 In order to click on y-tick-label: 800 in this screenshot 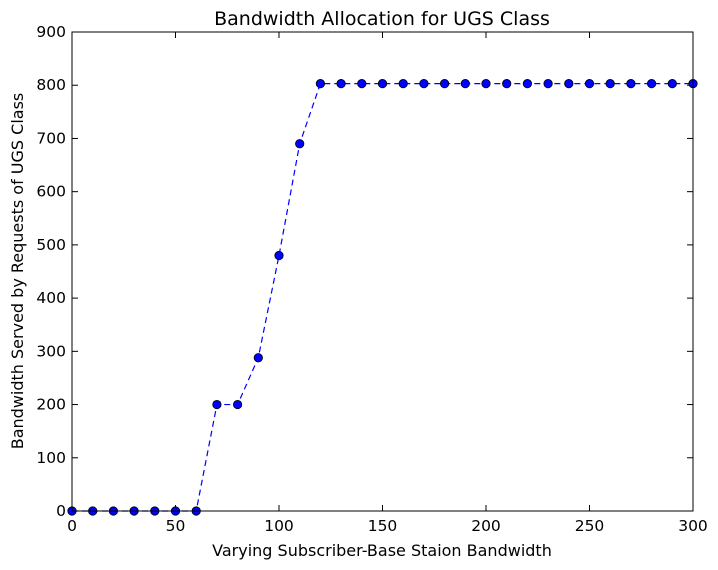, I will do `click(51, 85)`.